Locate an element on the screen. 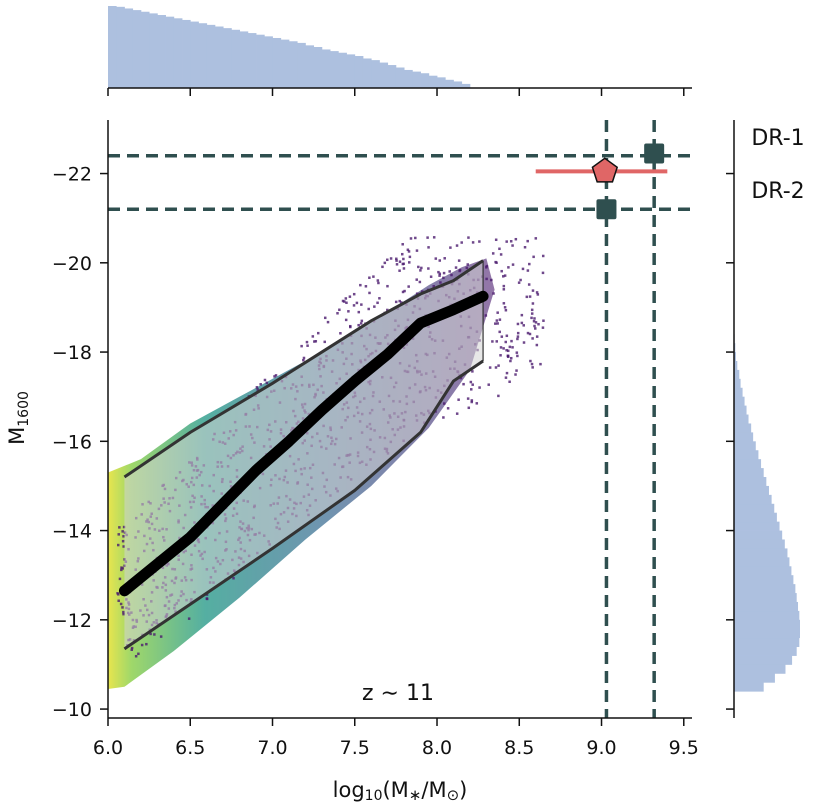 This screenshot has width=822, height=808. x-axis-label-log: log is located at coordinates (349, 790).